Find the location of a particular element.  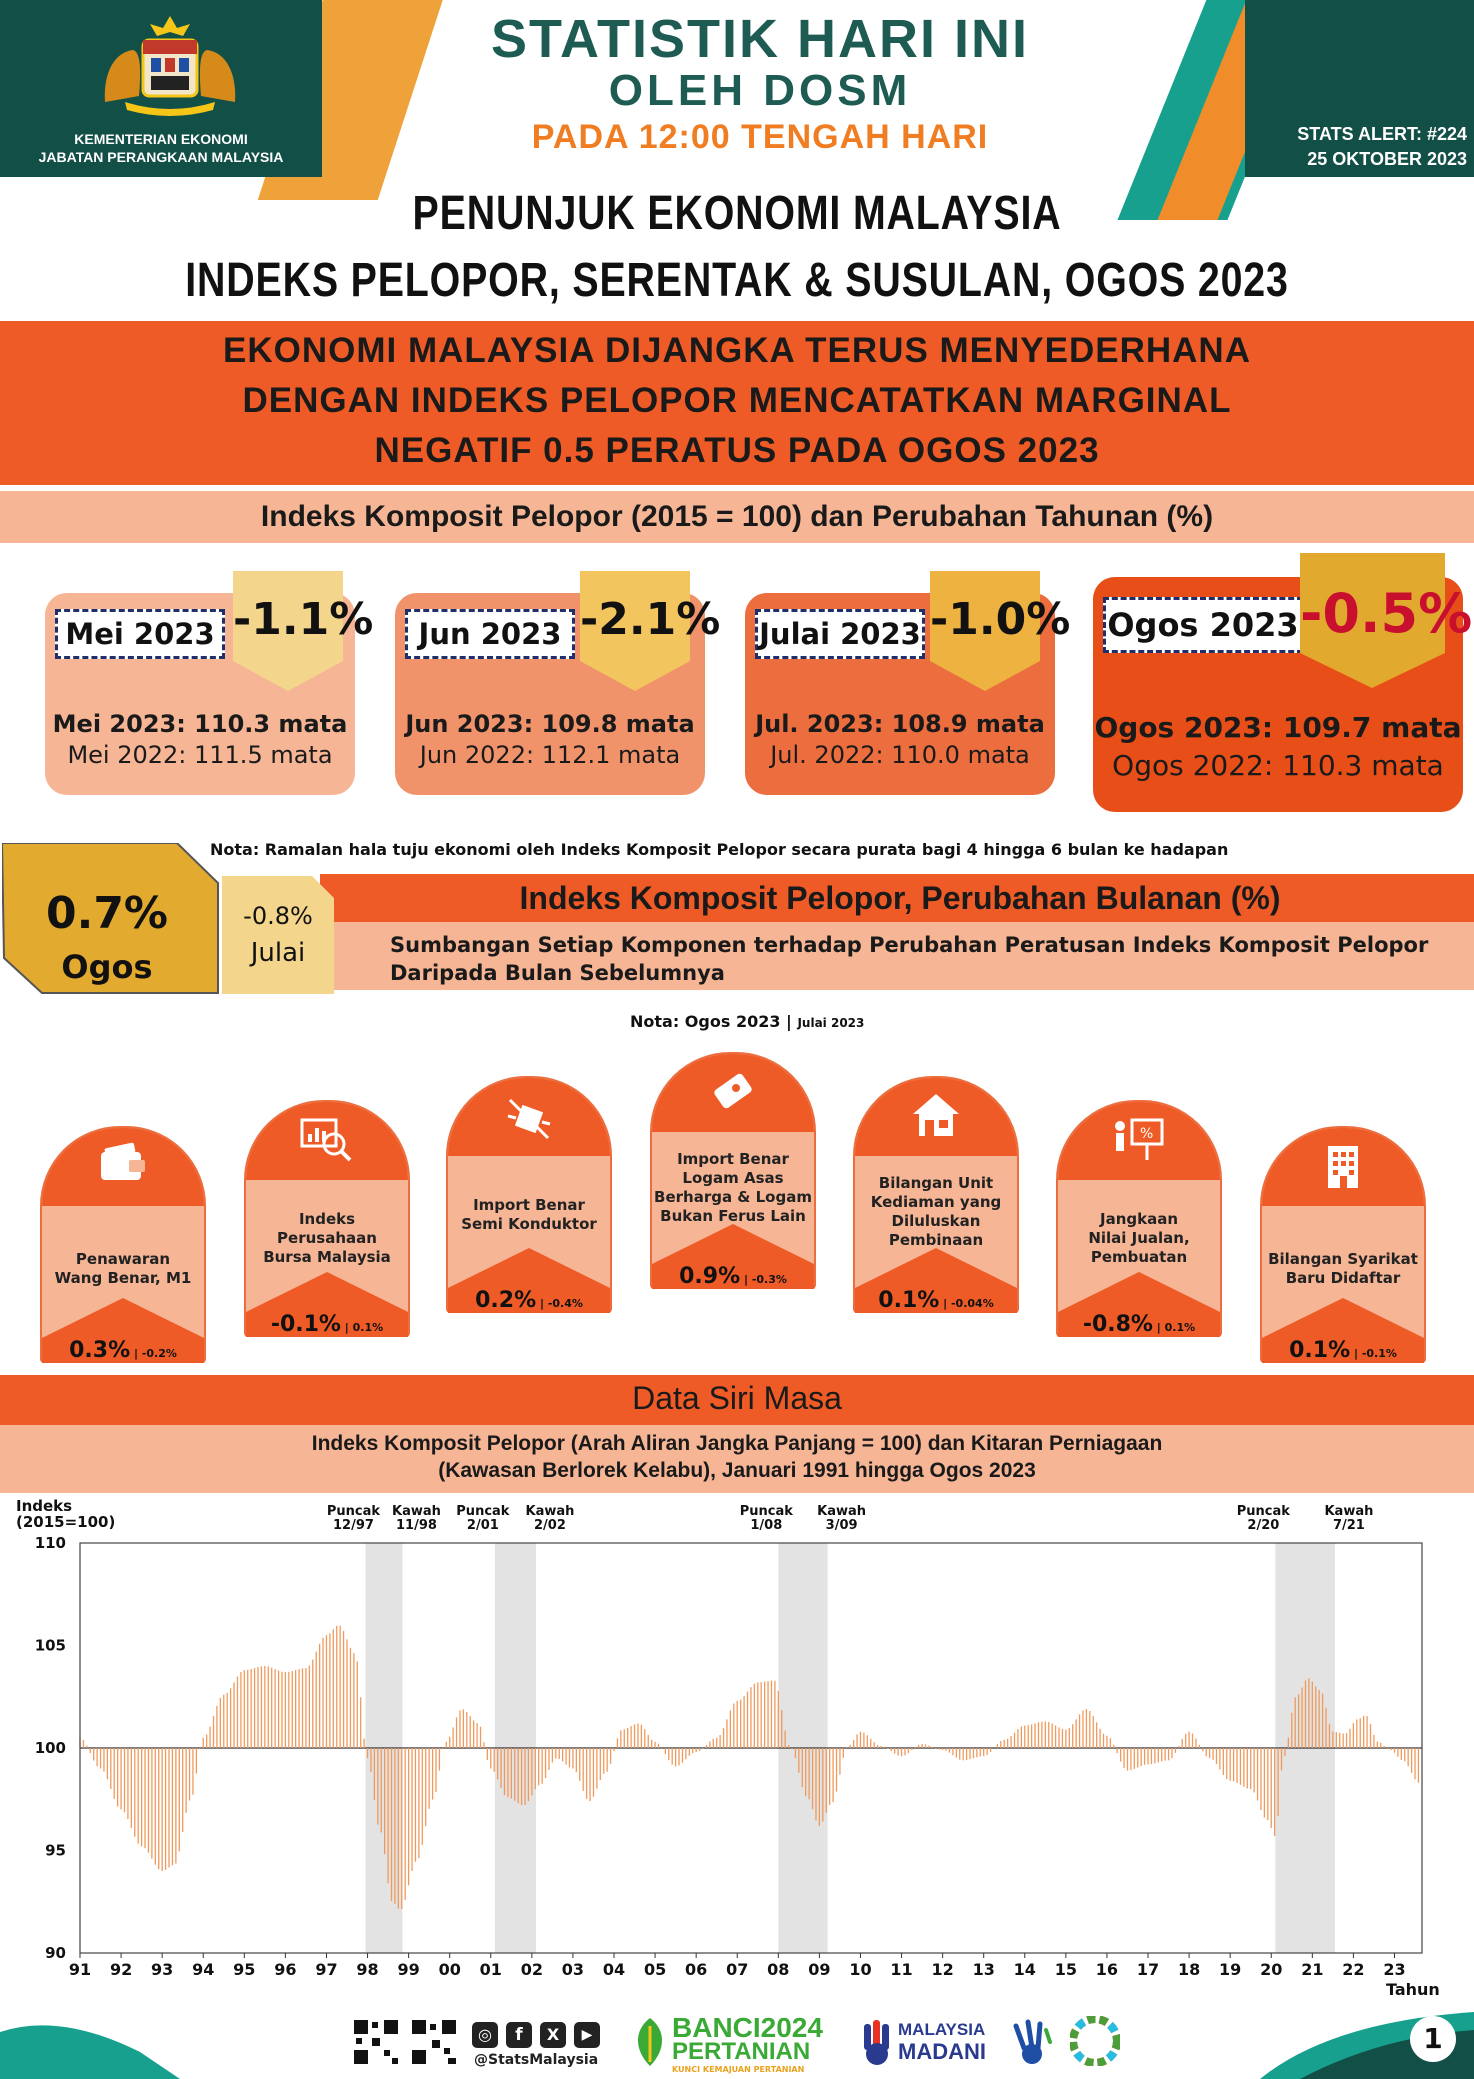

x-tick-label: 98 is located at coordinates (367, 1969).